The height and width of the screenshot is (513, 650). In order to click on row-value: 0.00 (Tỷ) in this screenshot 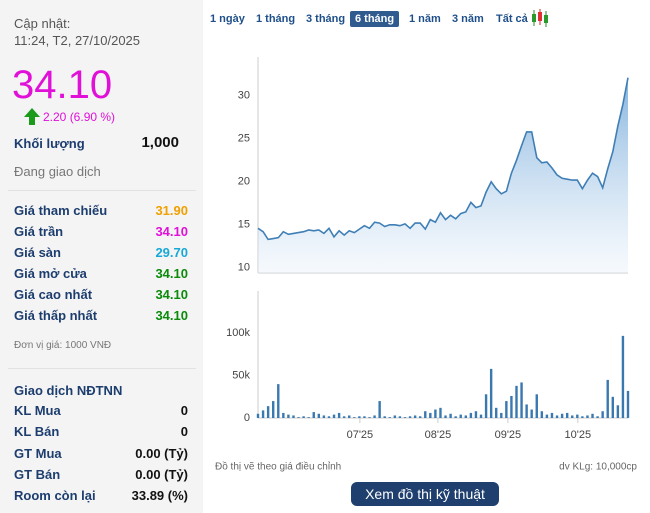, I will do `click(161, 474)`.